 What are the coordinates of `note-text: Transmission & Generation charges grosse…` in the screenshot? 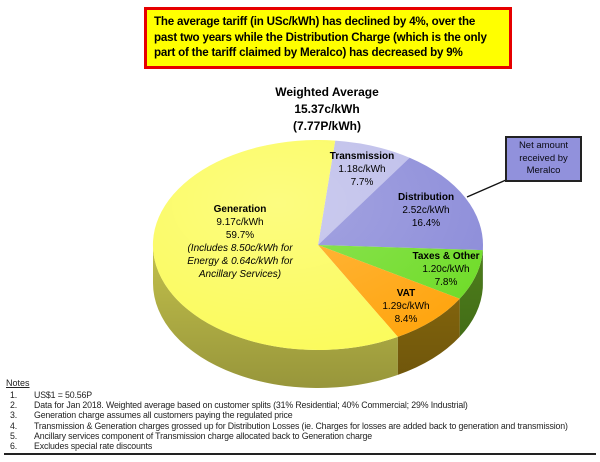 It's located at (301, 425).